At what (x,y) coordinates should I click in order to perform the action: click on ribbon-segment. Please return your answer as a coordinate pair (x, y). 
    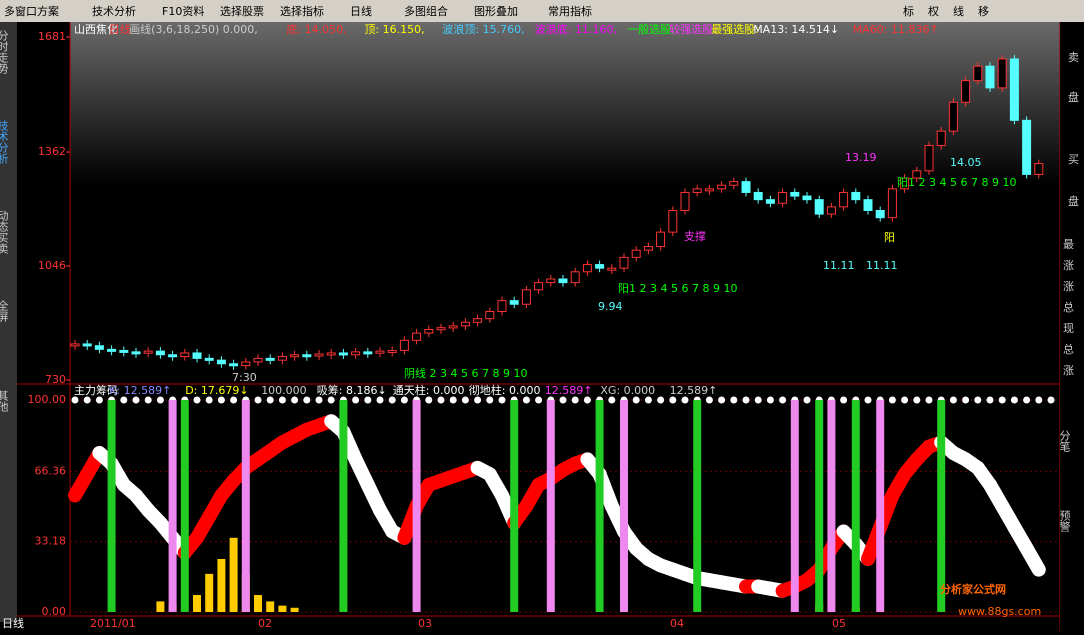
    Looking at the image, I should click on (1032, 559).